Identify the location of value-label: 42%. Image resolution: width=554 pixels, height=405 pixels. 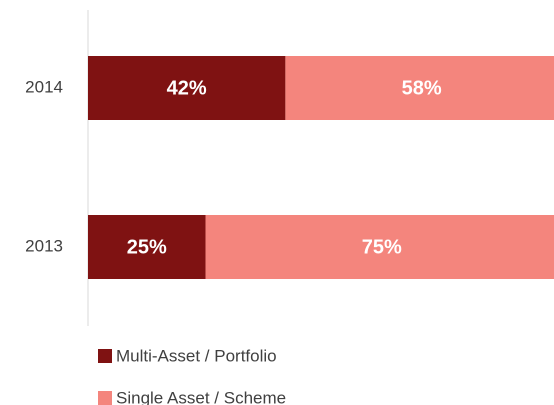
(187, 88).